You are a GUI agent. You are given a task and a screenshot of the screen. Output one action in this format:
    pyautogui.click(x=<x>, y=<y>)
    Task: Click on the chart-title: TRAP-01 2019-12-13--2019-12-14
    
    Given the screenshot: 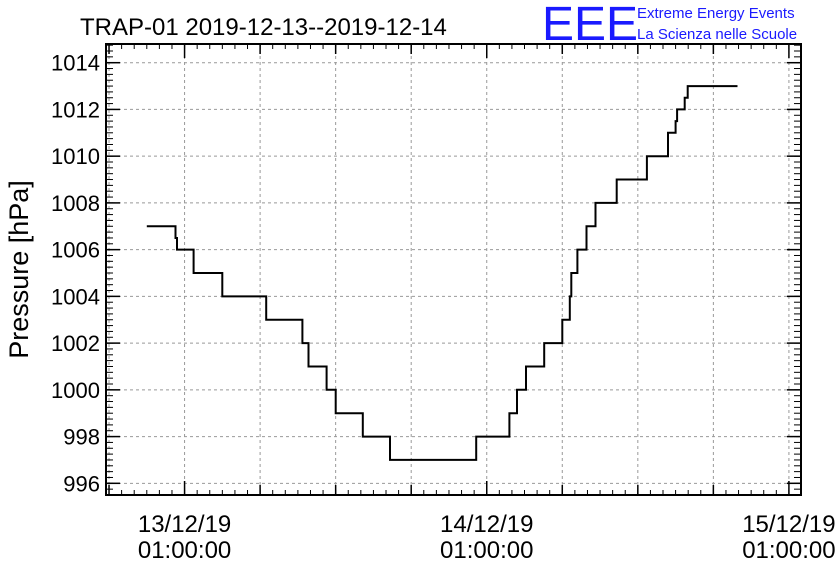 What is the action you would take?
    pyautogui.click(x=263, y=27)
    